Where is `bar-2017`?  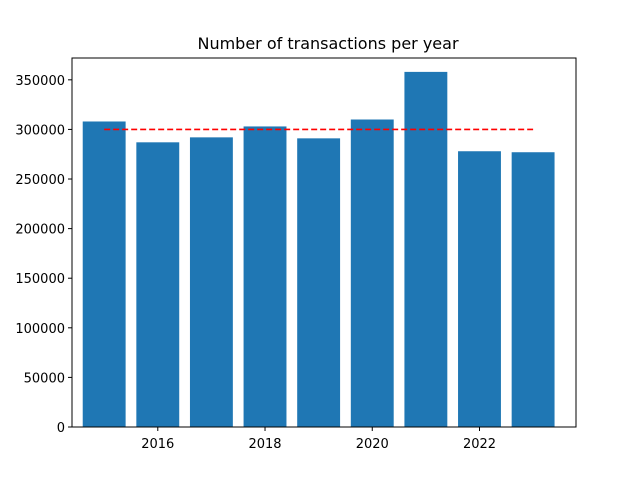
bar-2017 is located at coordinates (211, 282).